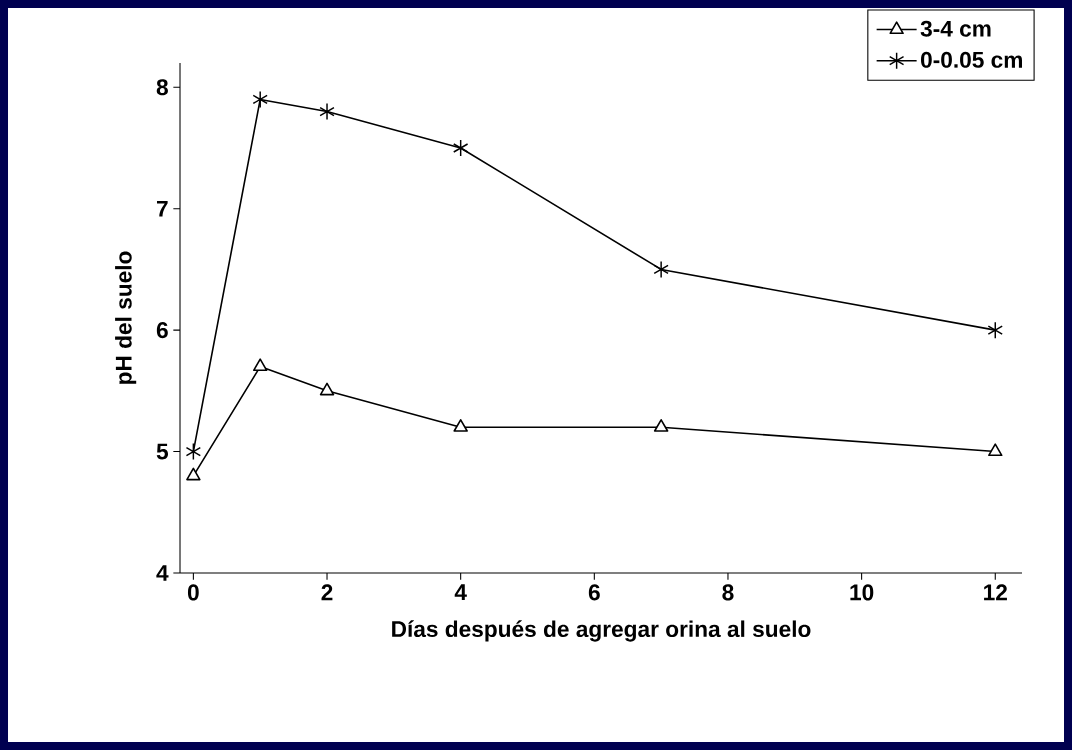  What do you see at coordinates (728, 592) in the screenshot?
I see `x-tick-label: 8` at bounding box center [728, 592].